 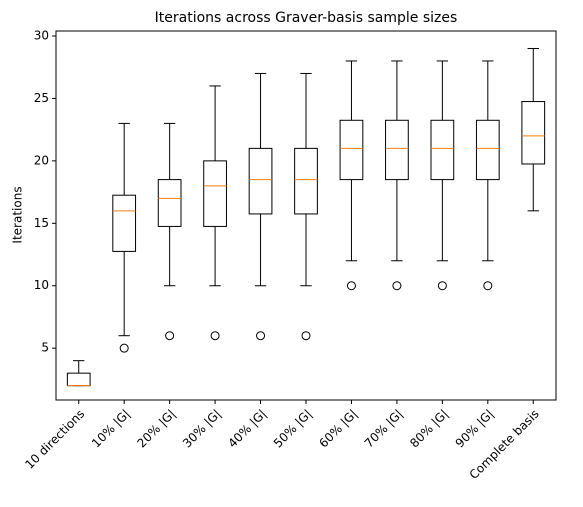 I want to click on y-tick-label: 25, so click(x=41, y=98).